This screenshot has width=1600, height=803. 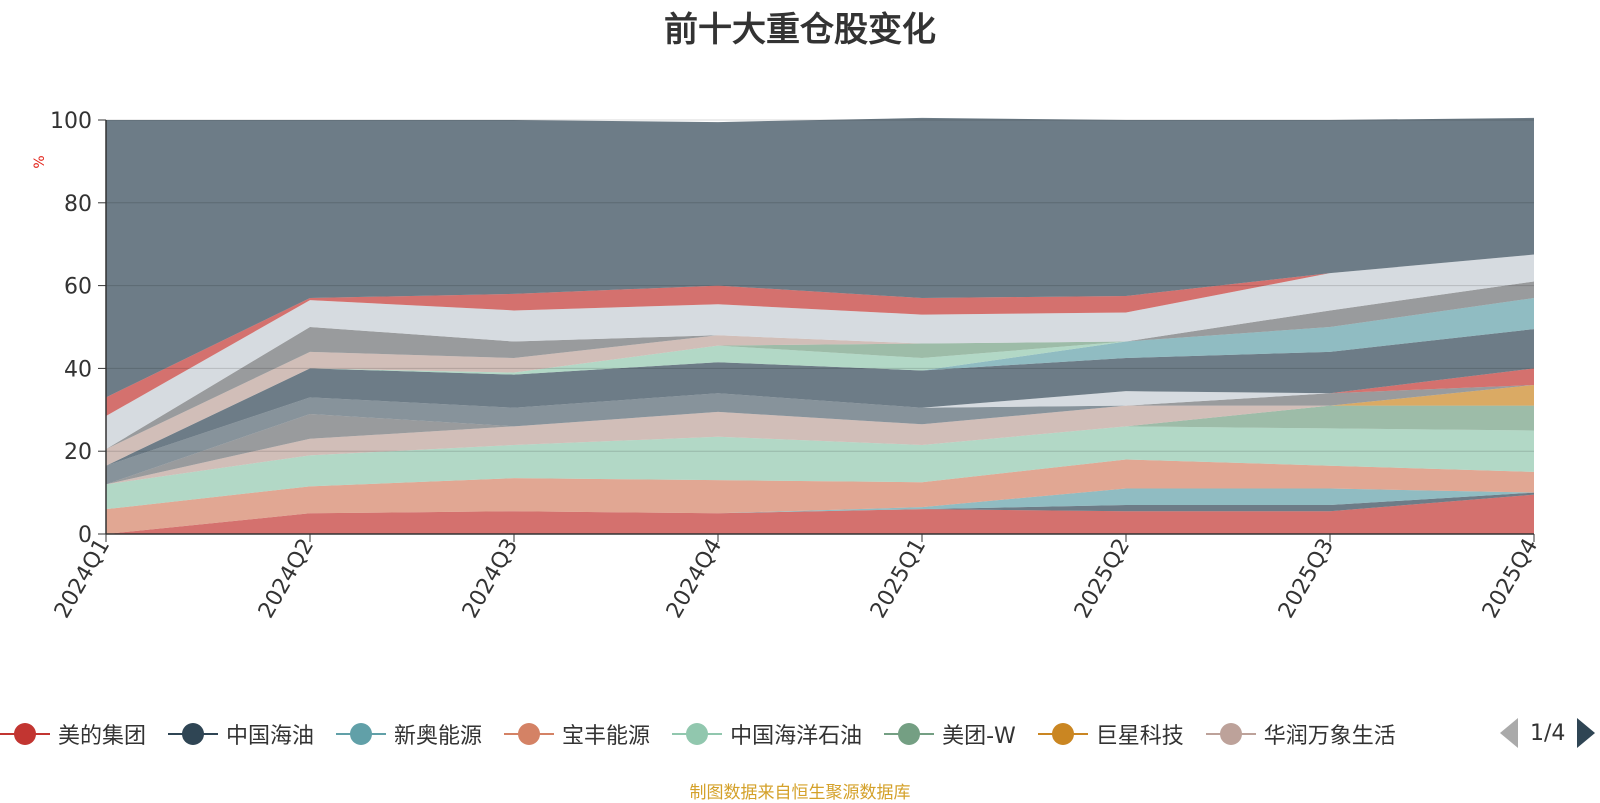 I want to click on legend-label: 华润万象生活, so click(x=1329, y=736).